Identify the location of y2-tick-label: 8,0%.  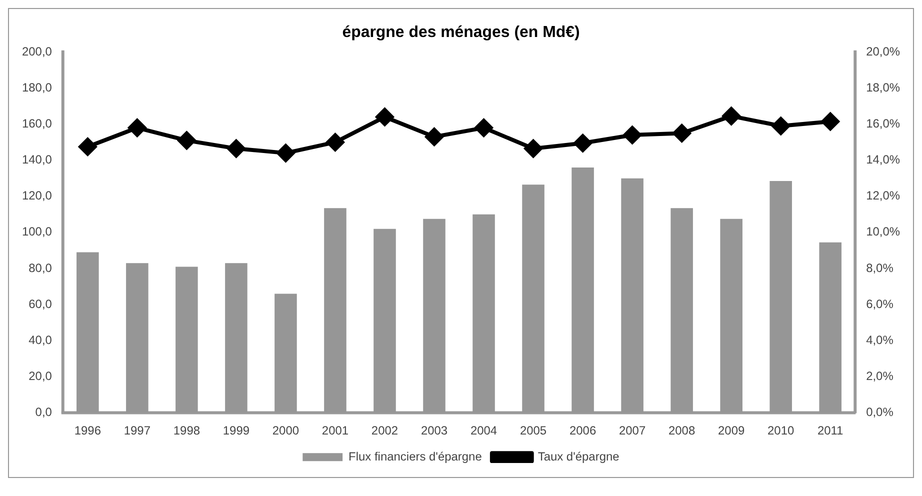
(880, 267).